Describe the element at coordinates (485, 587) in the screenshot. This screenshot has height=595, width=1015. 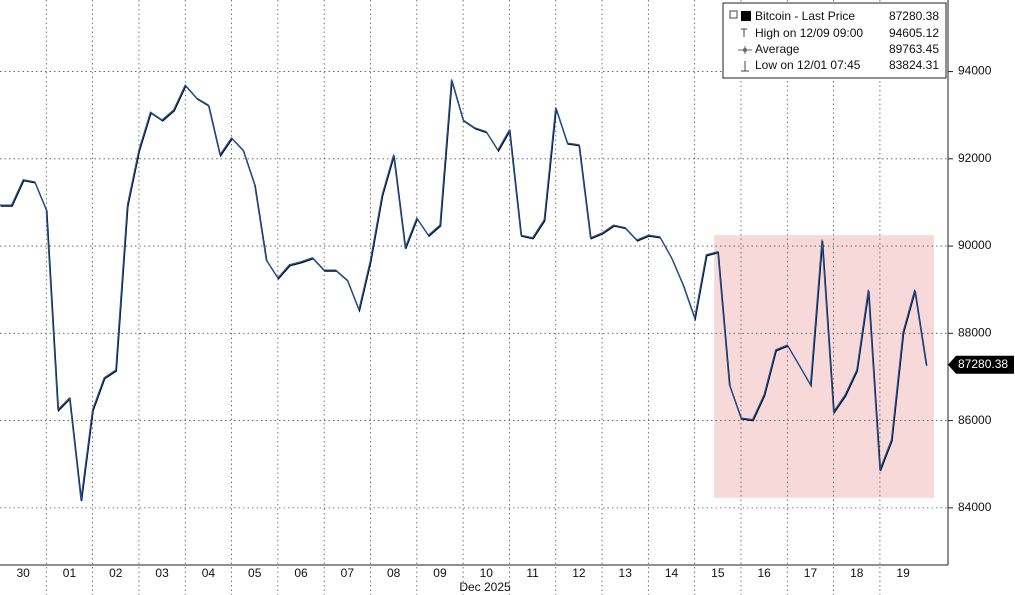
I see `x-axis-label: Dec 2025` at that location.